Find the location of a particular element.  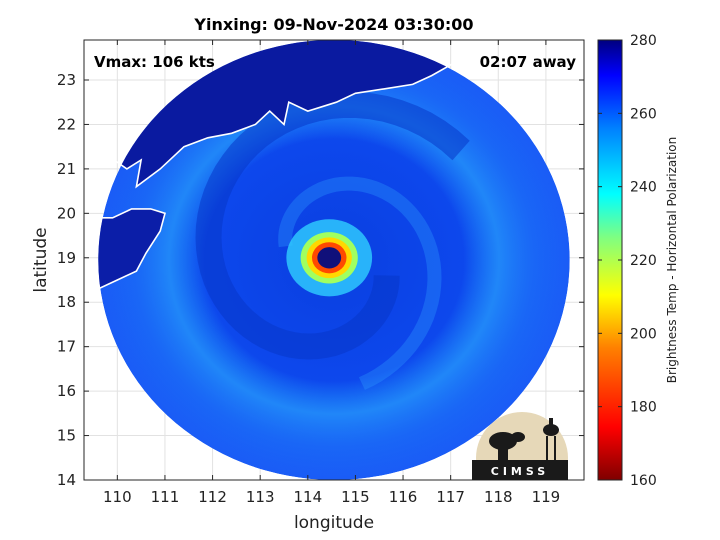

colorbar-tick-label: 240 is located at coordinates (643, 188).